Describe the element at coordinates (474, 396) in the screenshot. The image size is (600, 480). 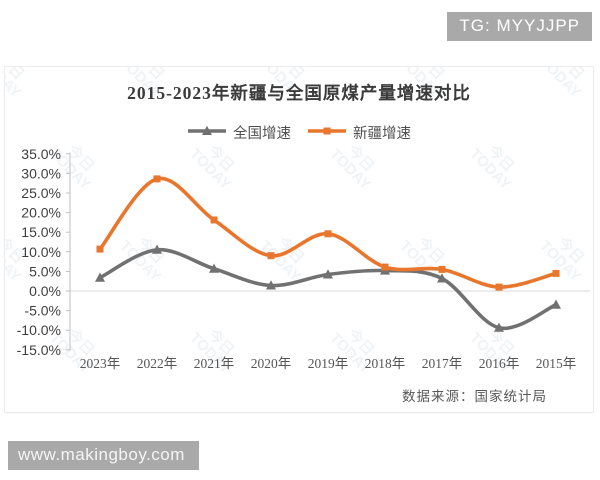
I see `data-source: 数据来源：国家统计局` at that location.